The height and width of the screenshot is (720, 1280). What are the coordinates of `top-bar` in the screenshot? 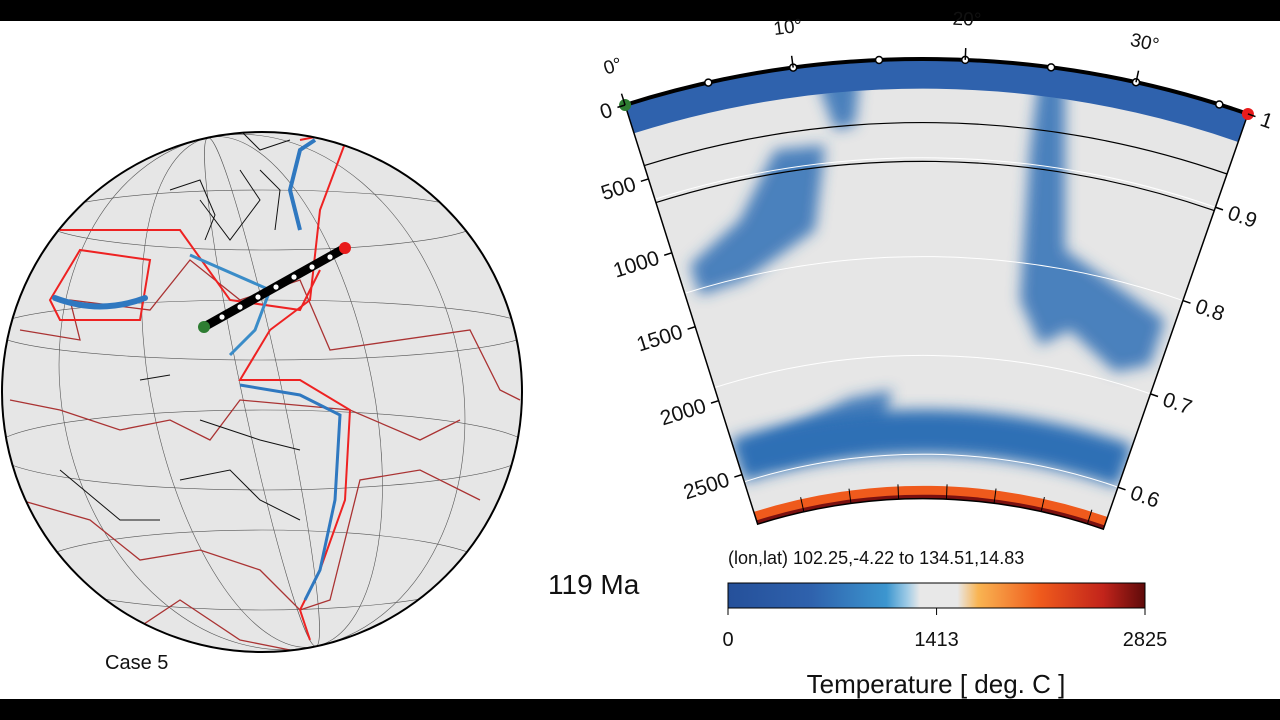 It's located at (640, 10).